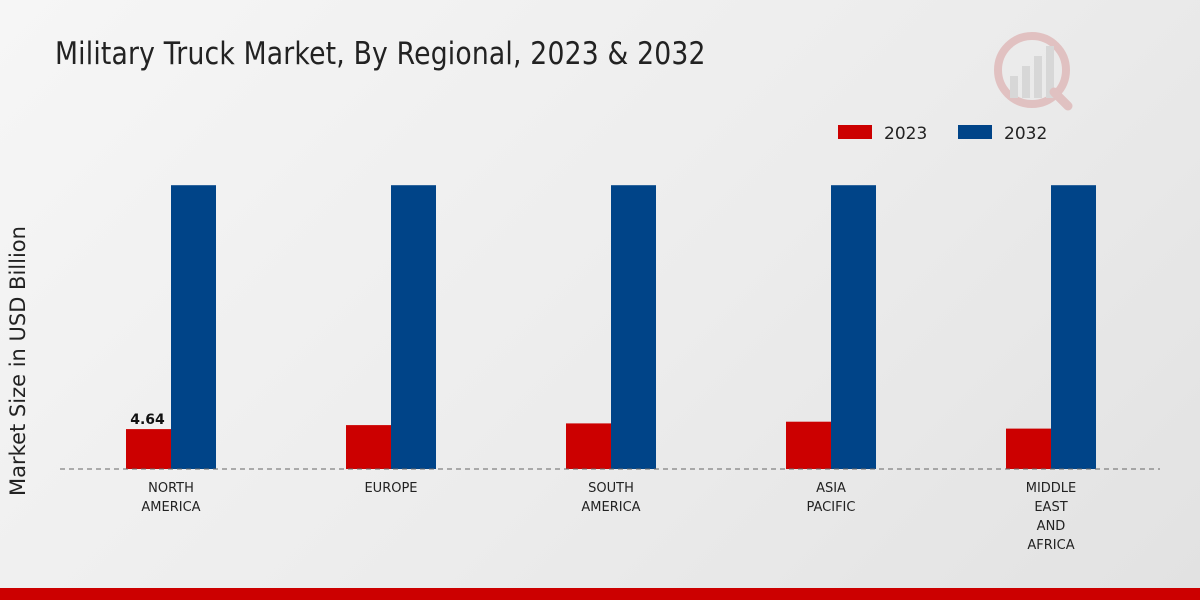  What do you see at coordinates (1025, 134) in the screenshot?
I see `legend-label-2032: 2032` at bounding box center [1025, 134].